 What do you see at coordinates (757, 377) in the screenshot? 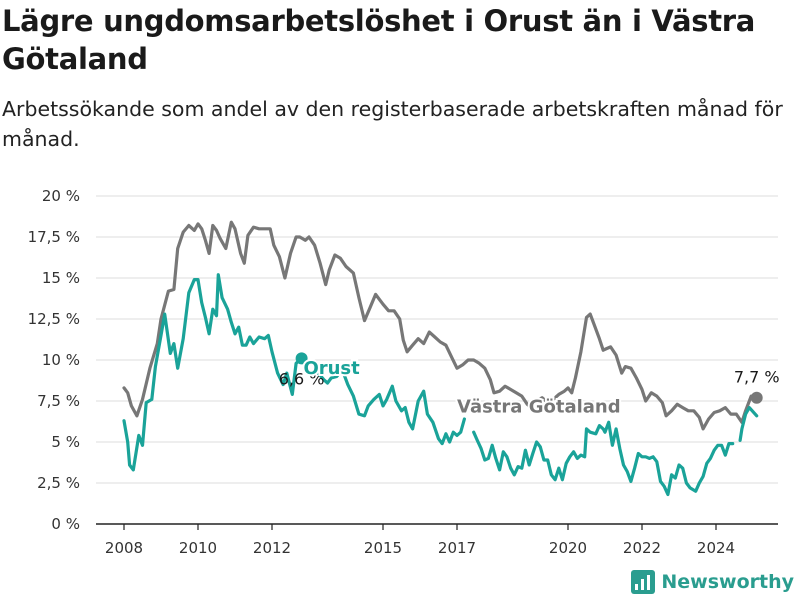
I see `end-value-label: 7,7 %` at bounding box center [757, 377].